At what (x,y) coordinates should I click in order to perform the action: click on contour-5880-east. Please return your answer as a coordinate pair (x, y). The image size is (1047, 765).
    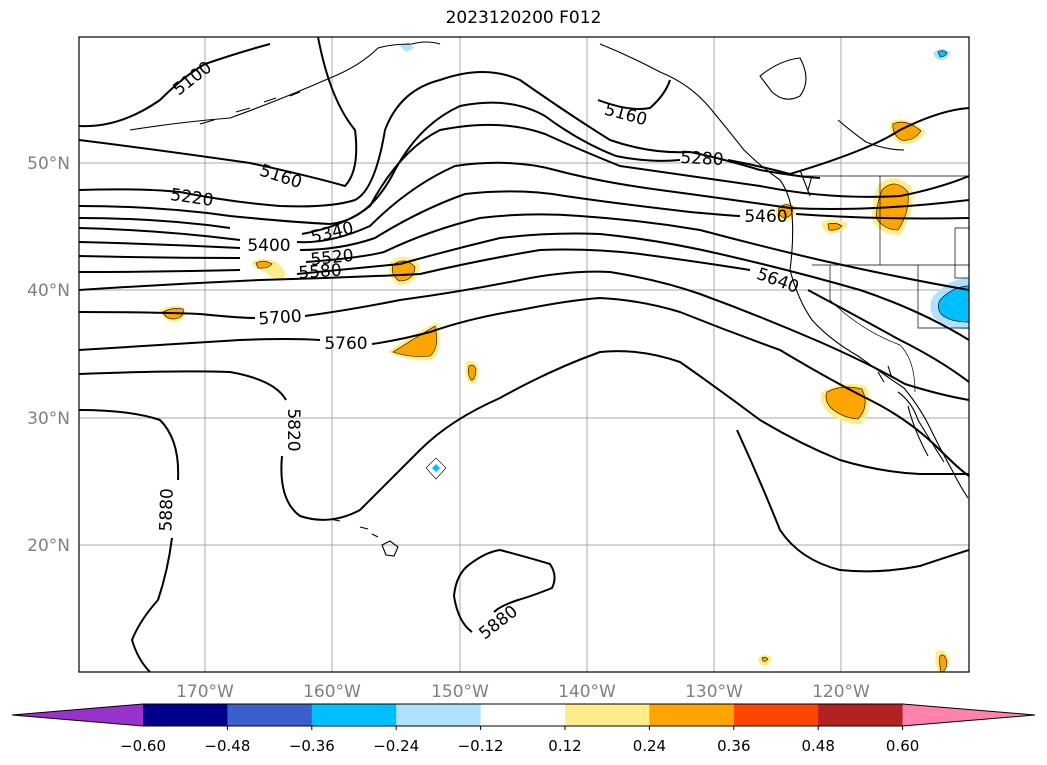
    Looking at the image, I should click on (852, 501).